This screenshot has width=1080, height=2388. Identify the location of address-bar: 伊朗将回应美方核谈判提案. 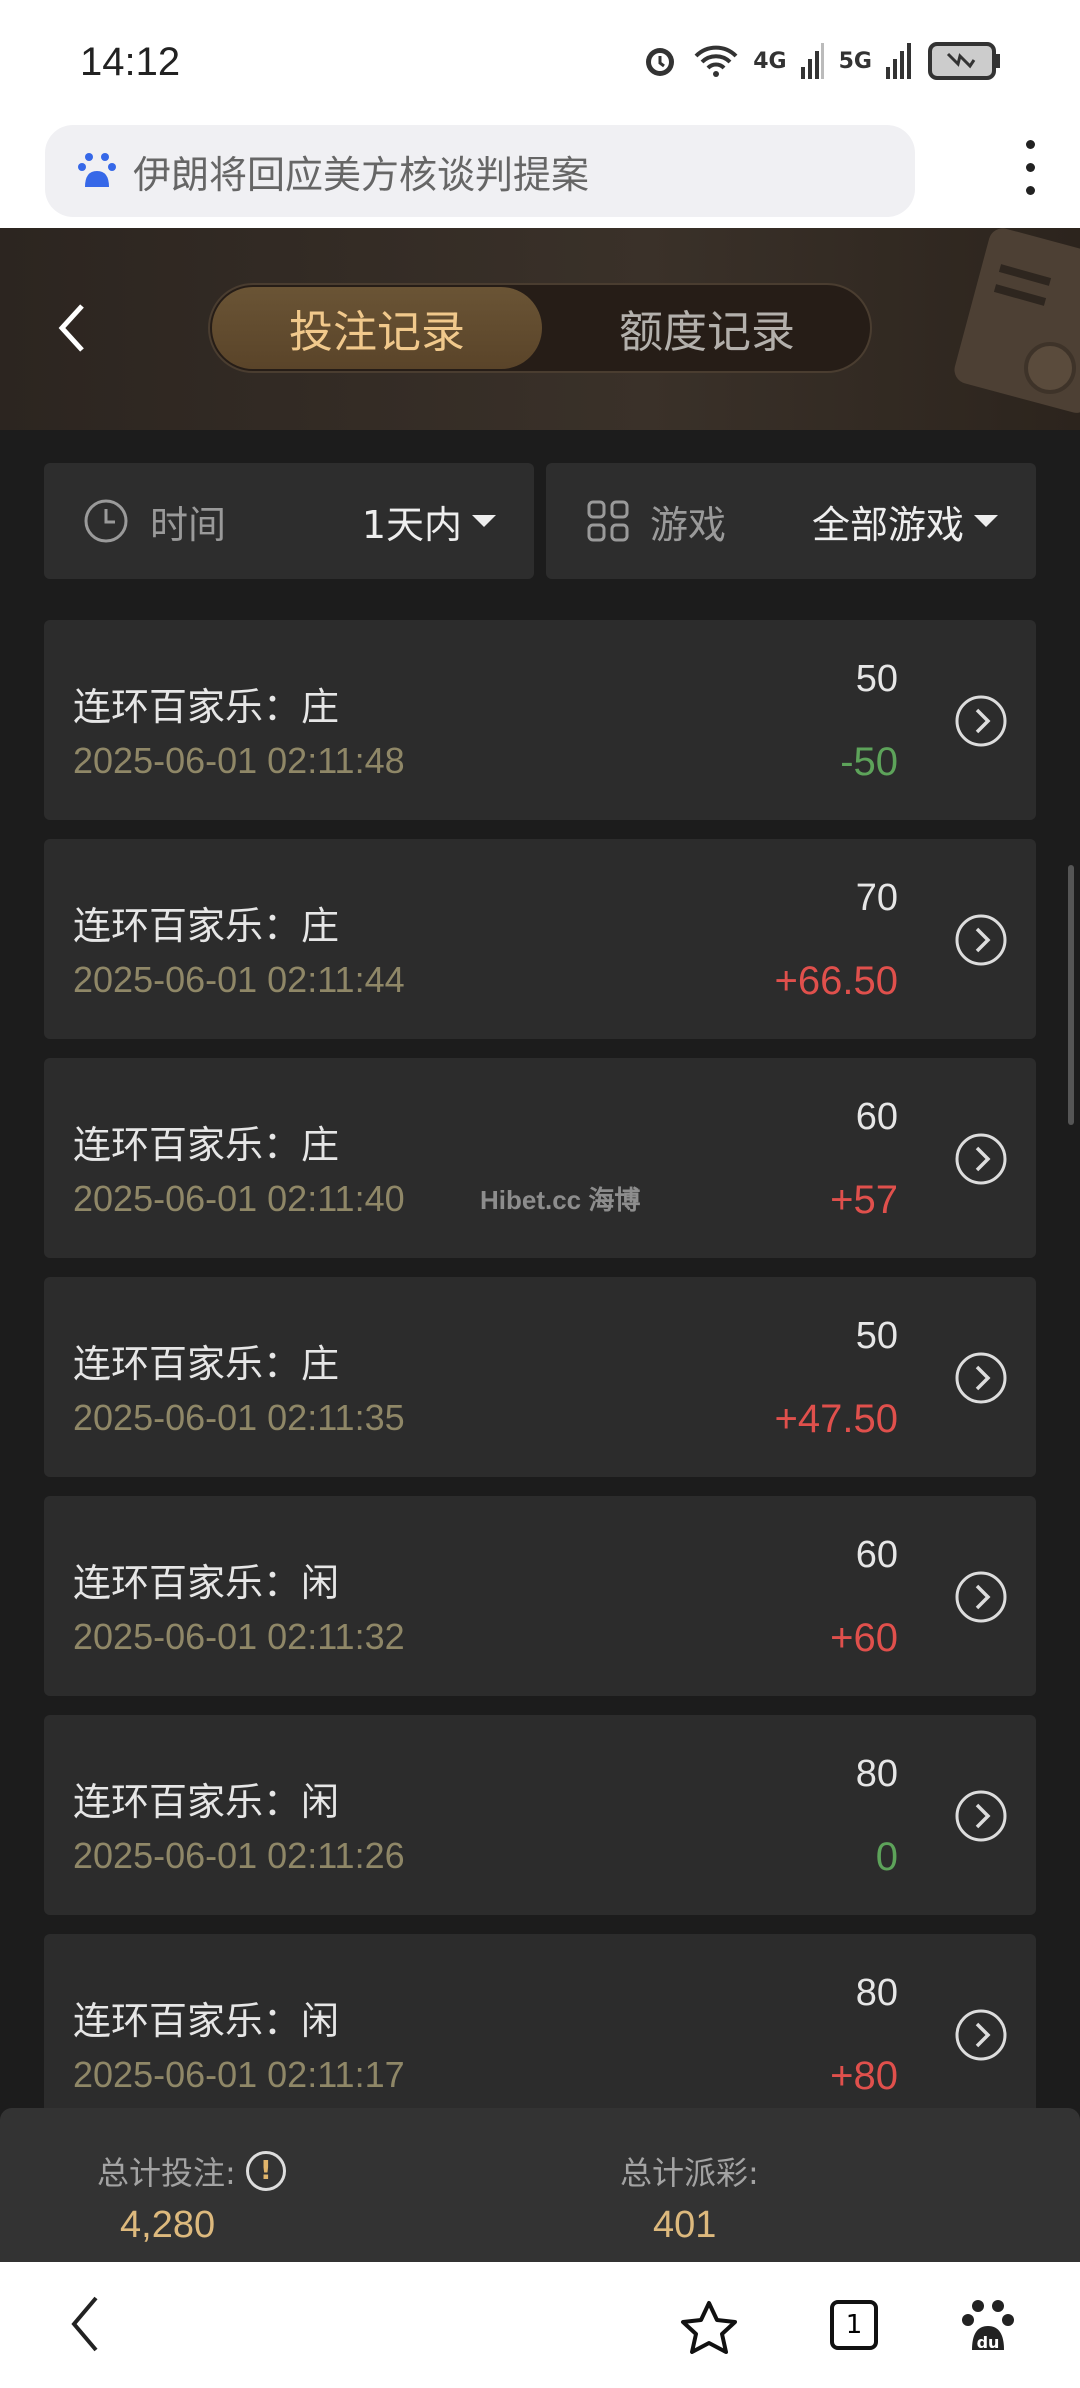
(480, 171).